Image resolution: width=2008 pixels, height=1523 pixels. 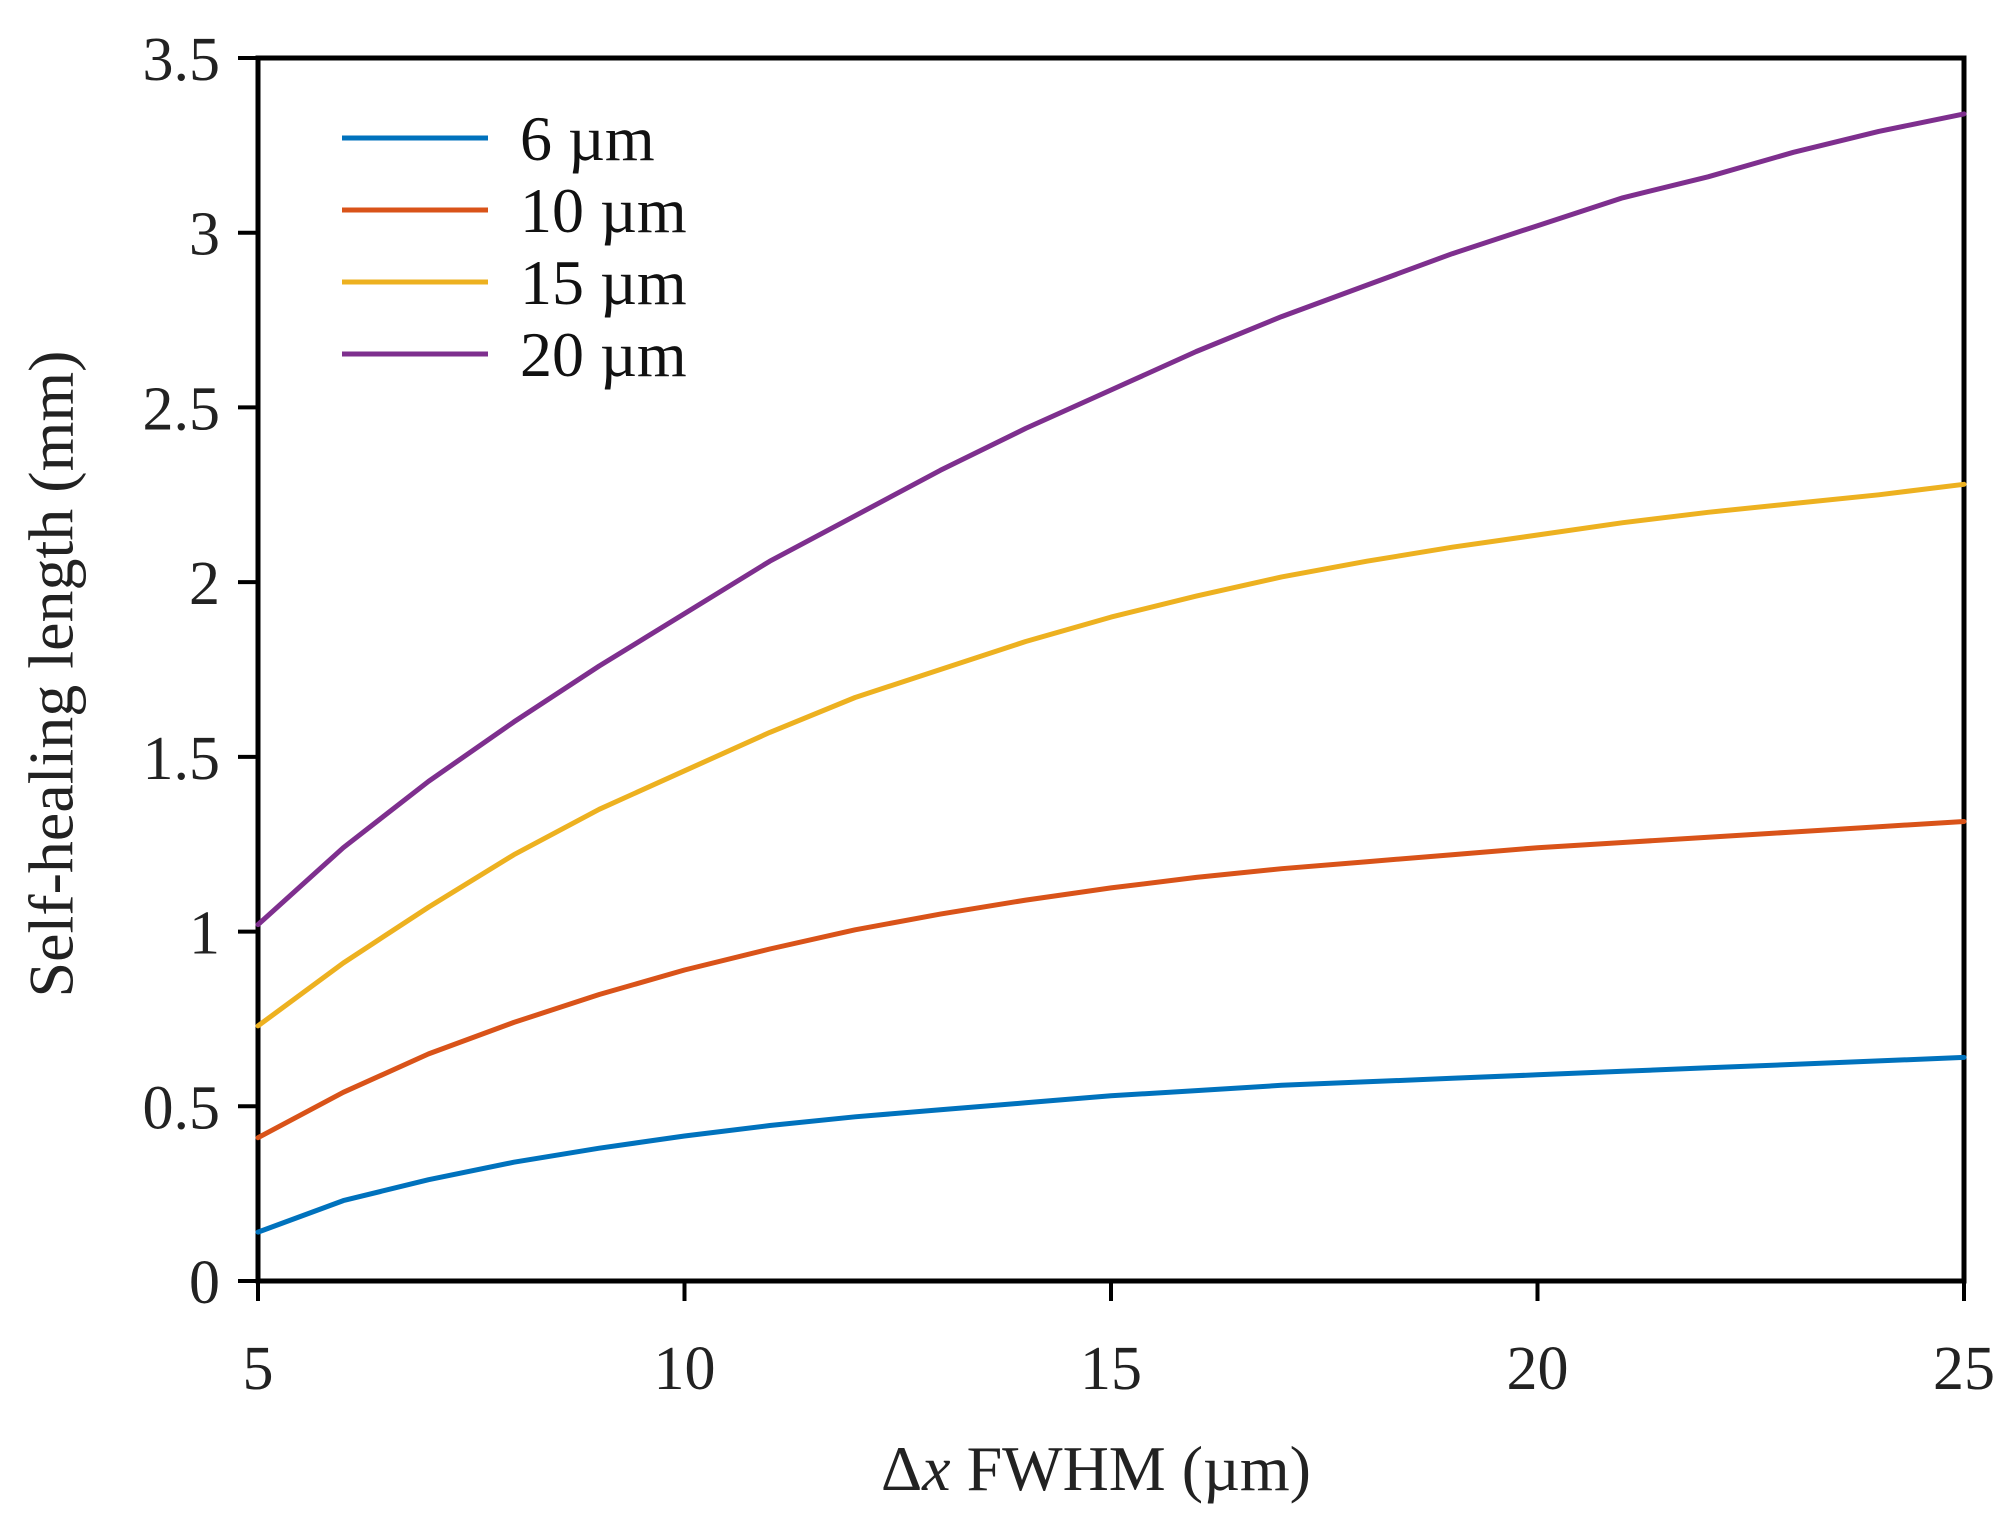 What do you see at coordinates (204, 235) in the screenshot?
I see `y-tick-label: 3` at bounding box center [204, 235].